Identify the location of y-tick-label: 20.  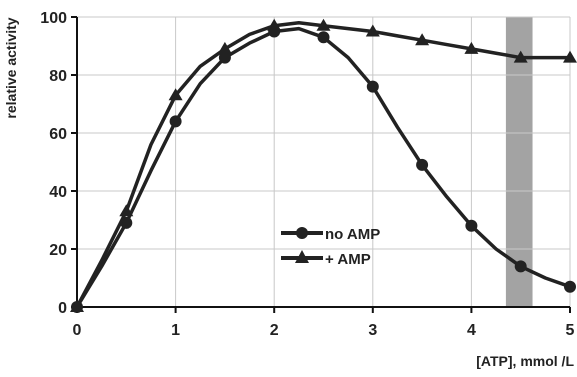
(58, 250).